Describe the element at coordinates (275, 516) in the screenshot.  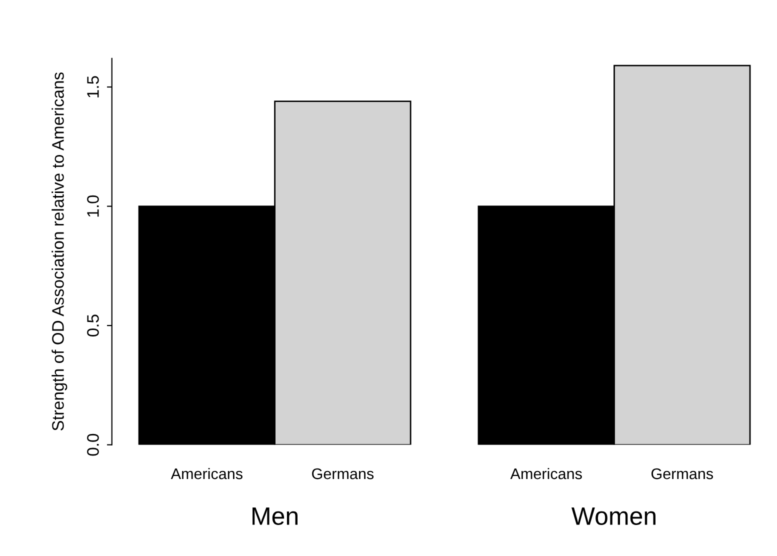
I see `x-tick-label: Men` at that location.